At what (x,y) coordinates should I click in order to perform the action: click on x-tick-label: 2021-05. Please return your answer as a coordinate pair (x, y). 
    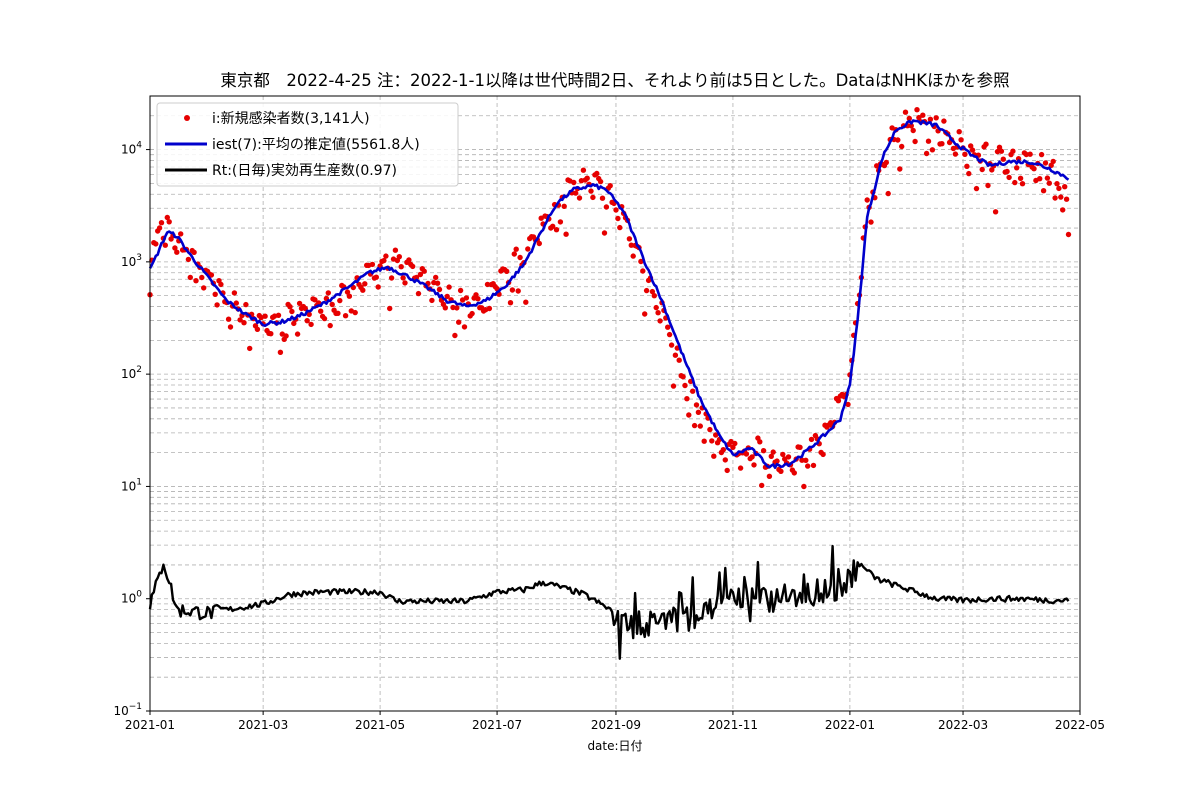
    Looking at the image, I should click on (380, 725).